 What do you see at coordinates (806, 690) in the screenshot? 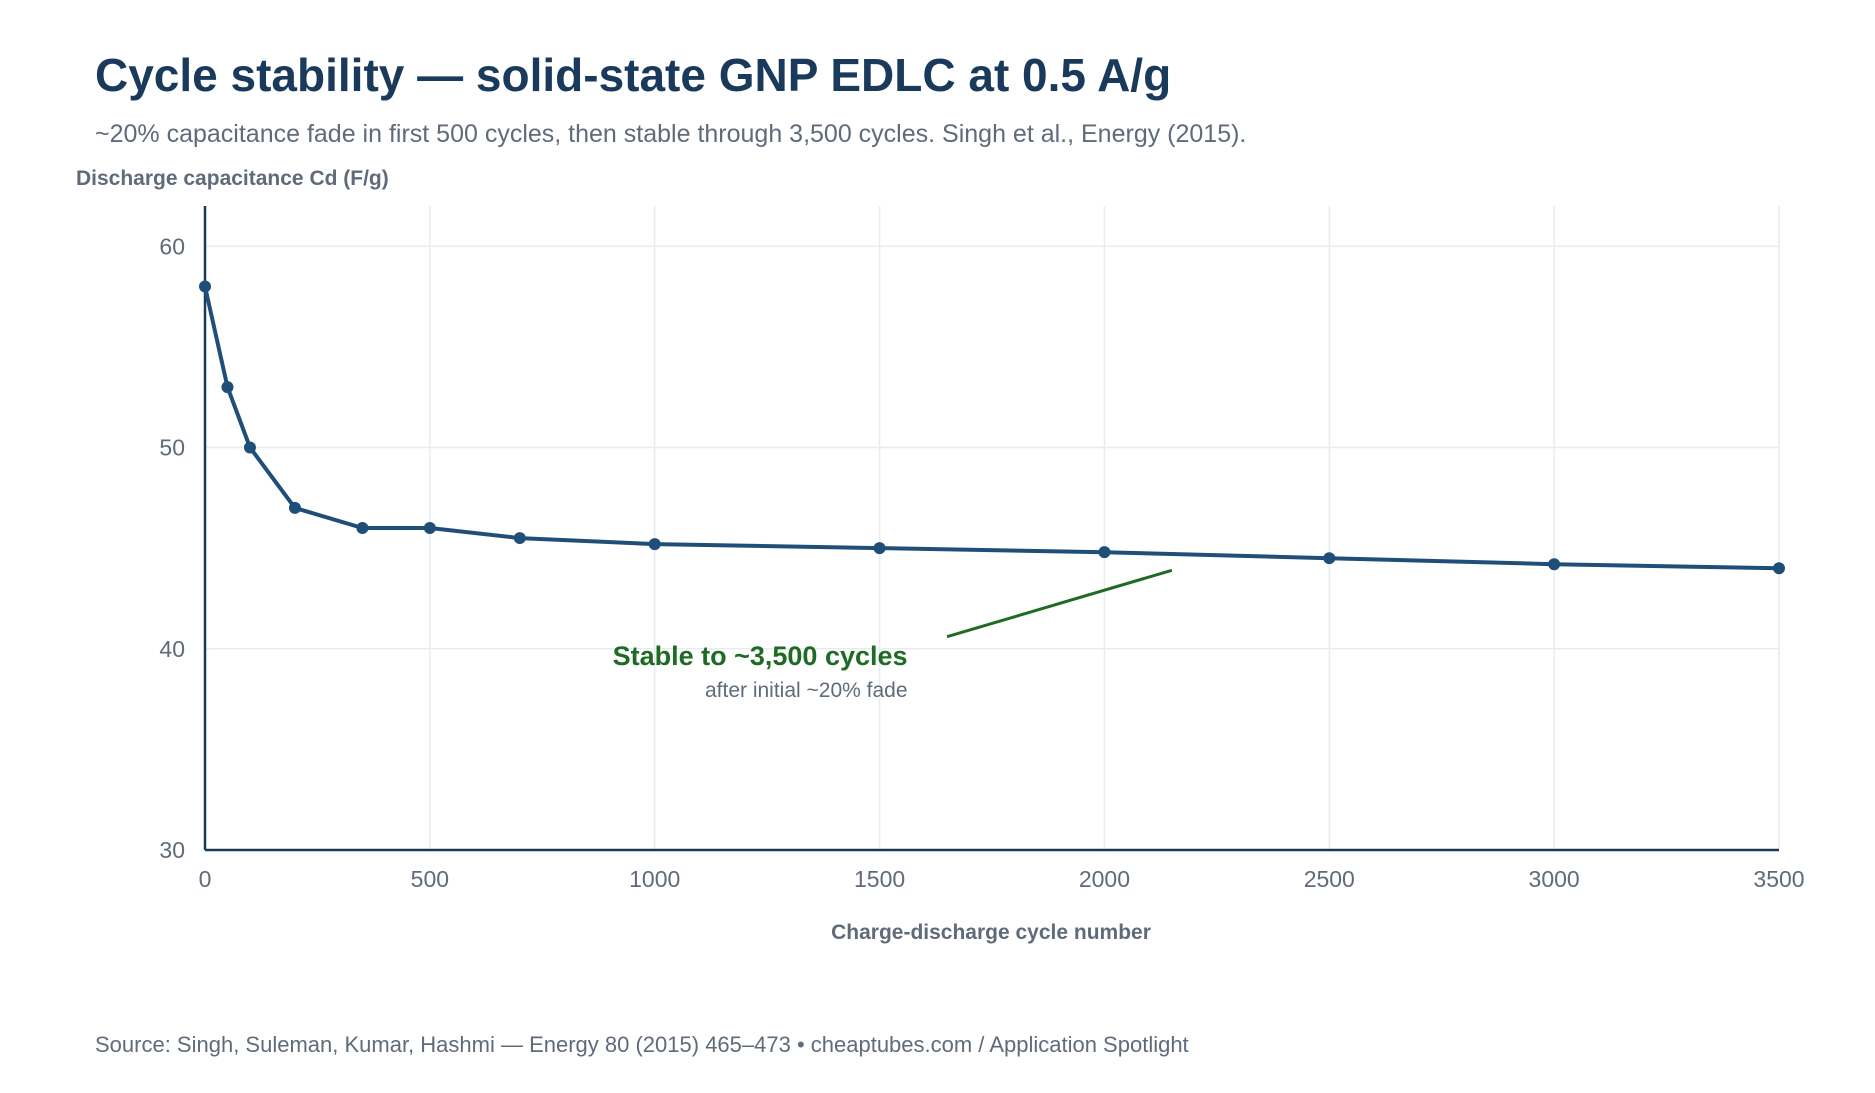
I see `annotation-subtext: after initial ~20% fade` at bounding box center [806, 690].